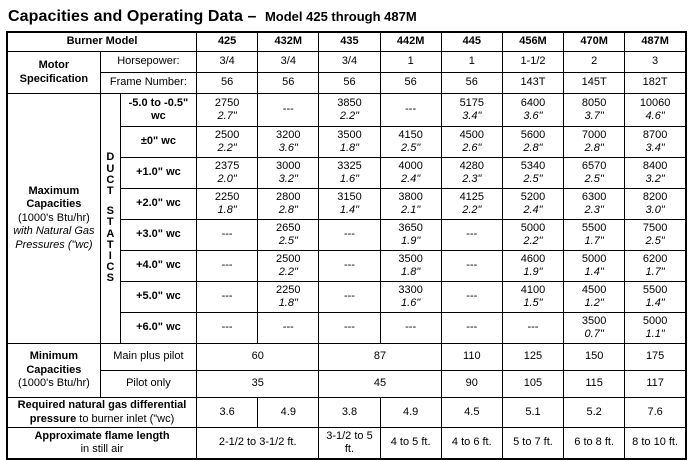 Image resolution: width=689 pixels, height=460 pixels. I want to click on capacity-cell: 8700 3.4", so click(655, 142).